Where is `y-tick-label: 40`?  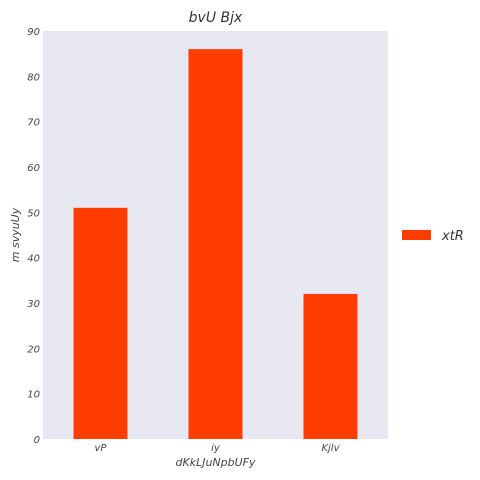 y-tick-label: 40 is located at coordinates (33, 259).